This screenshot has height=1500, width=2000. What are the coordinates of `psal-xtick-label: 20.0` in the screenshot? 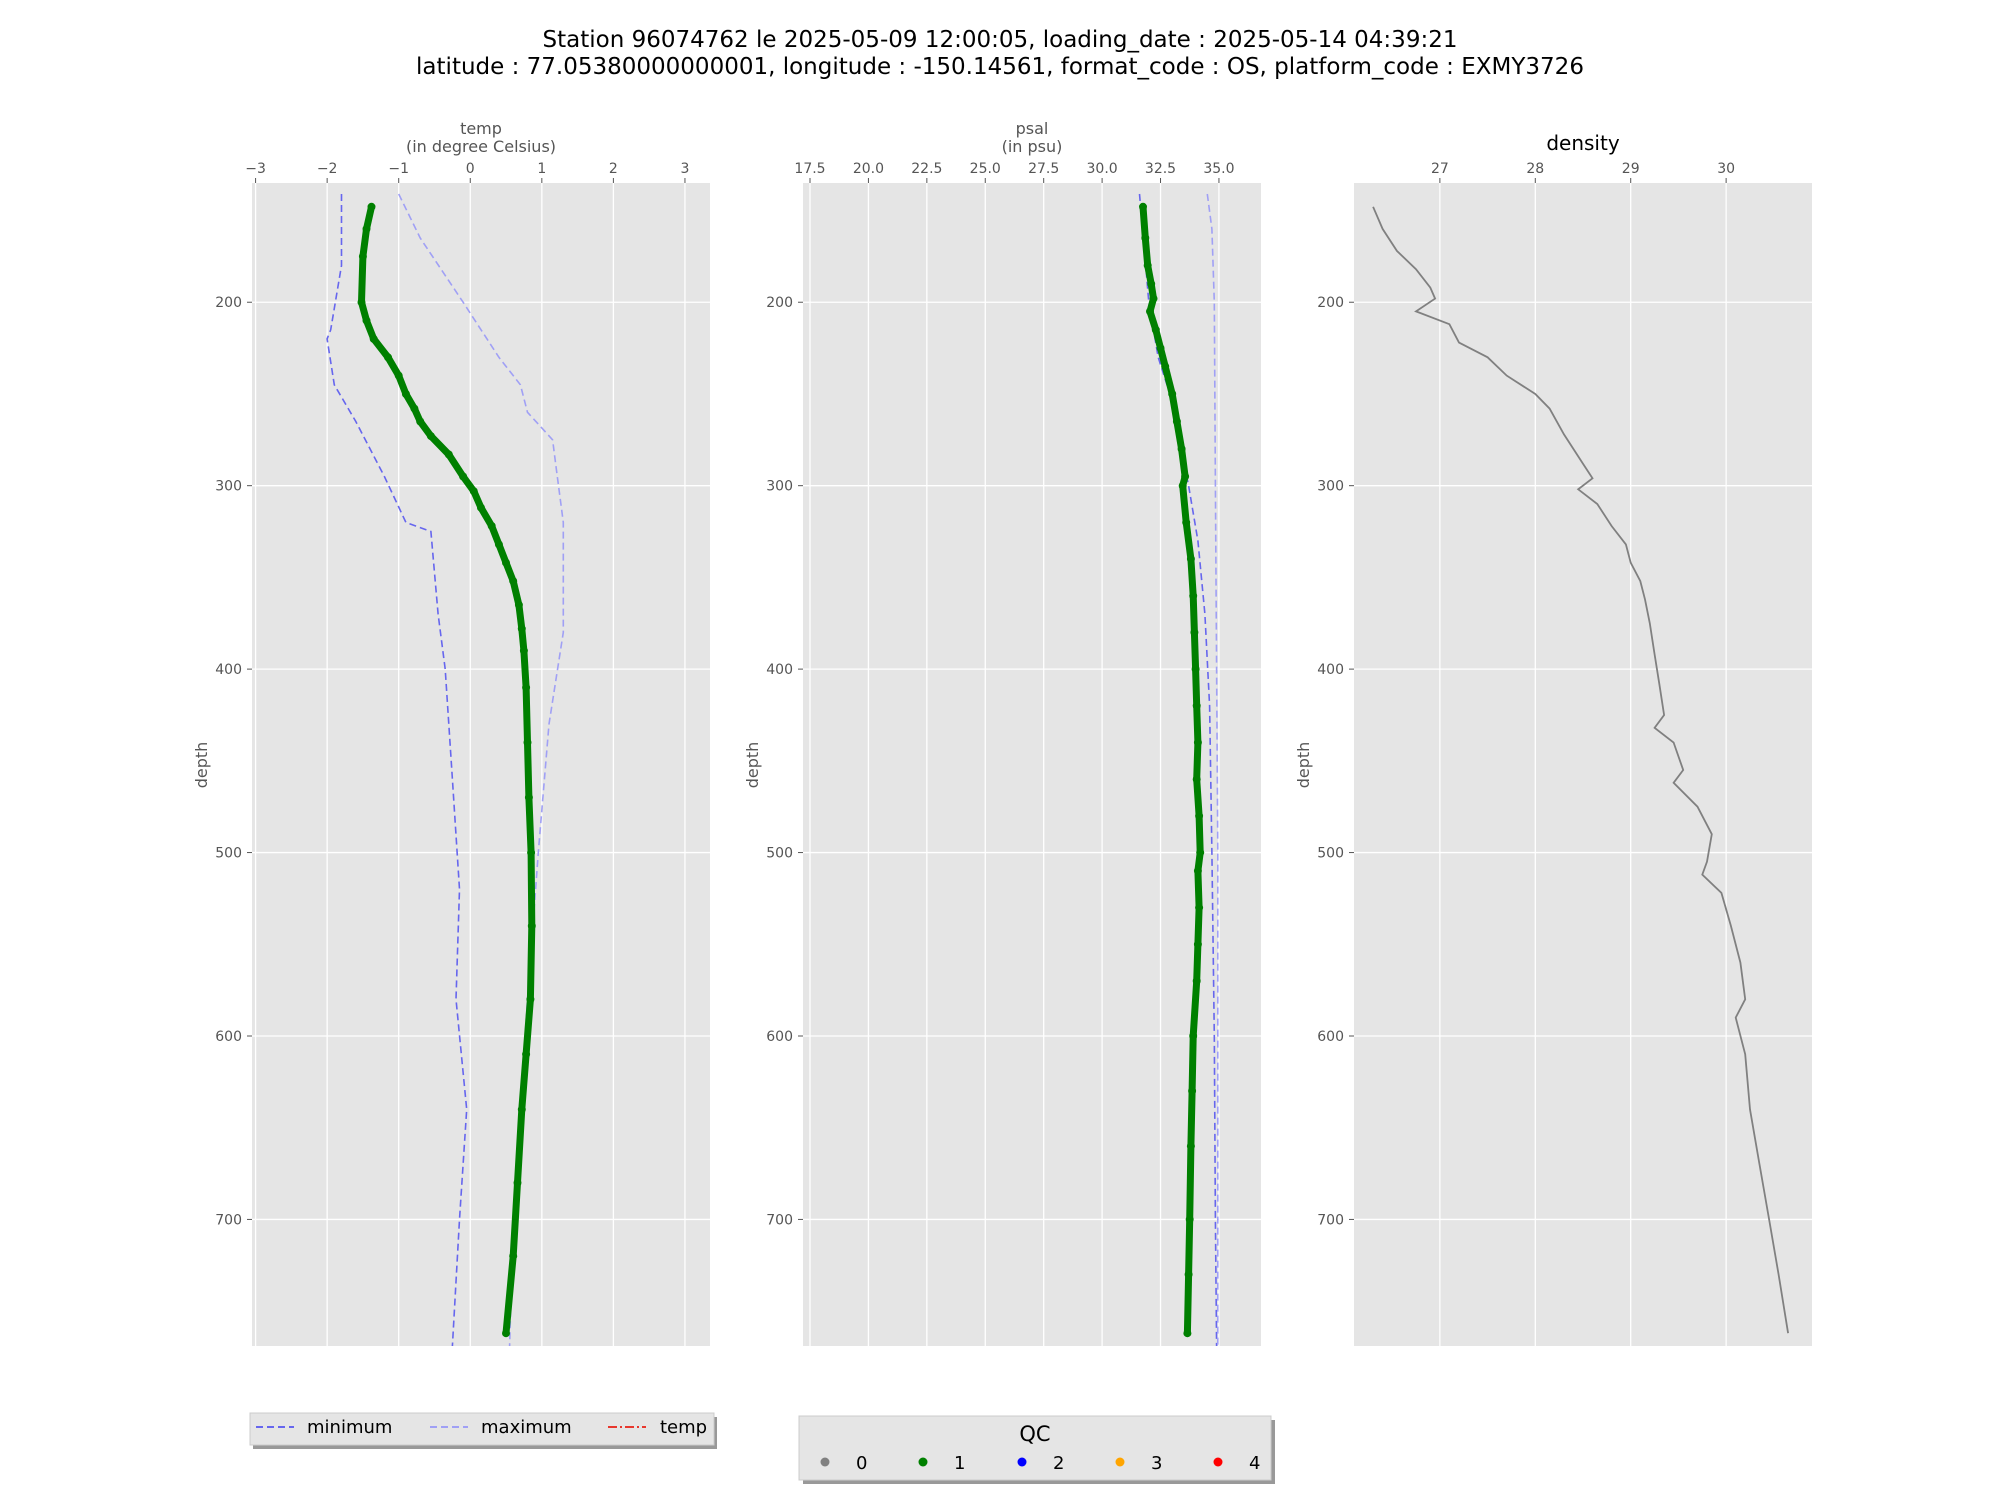 It's located at (868, 169).